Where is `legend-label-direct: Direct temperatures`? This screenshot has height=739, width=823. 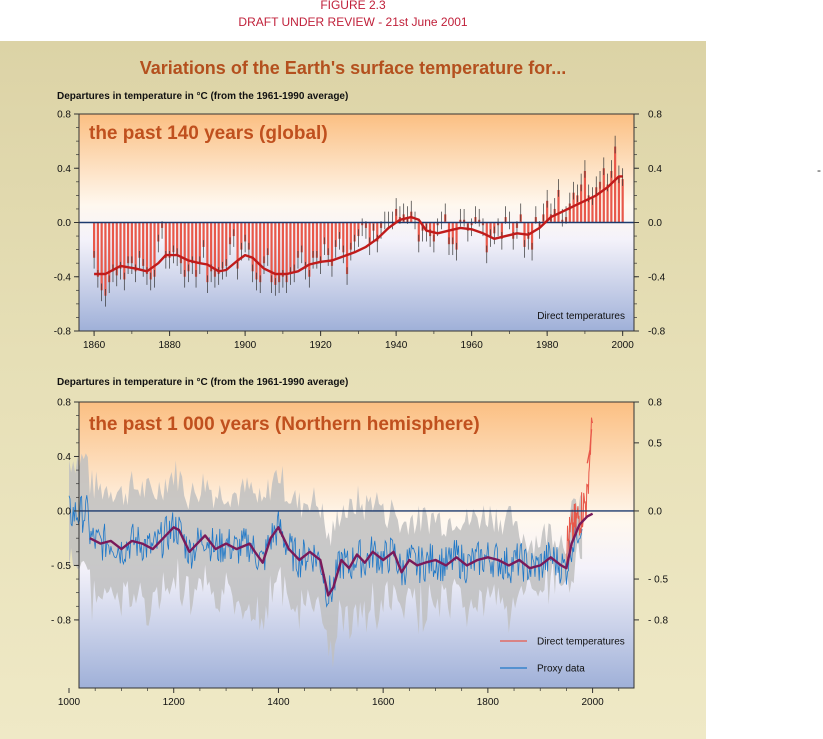 legend-label-direct: Direct temperatures is located at coordinates (581, 642).